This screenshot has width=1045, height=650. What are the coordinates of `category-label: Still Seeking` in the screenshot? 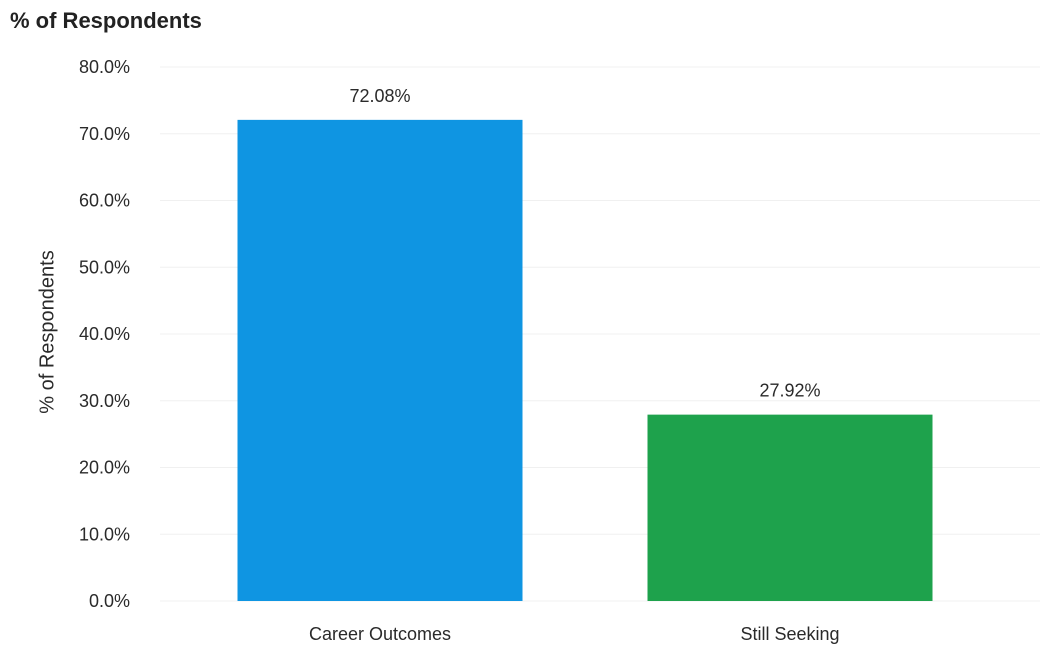 It's located at (789, 634).